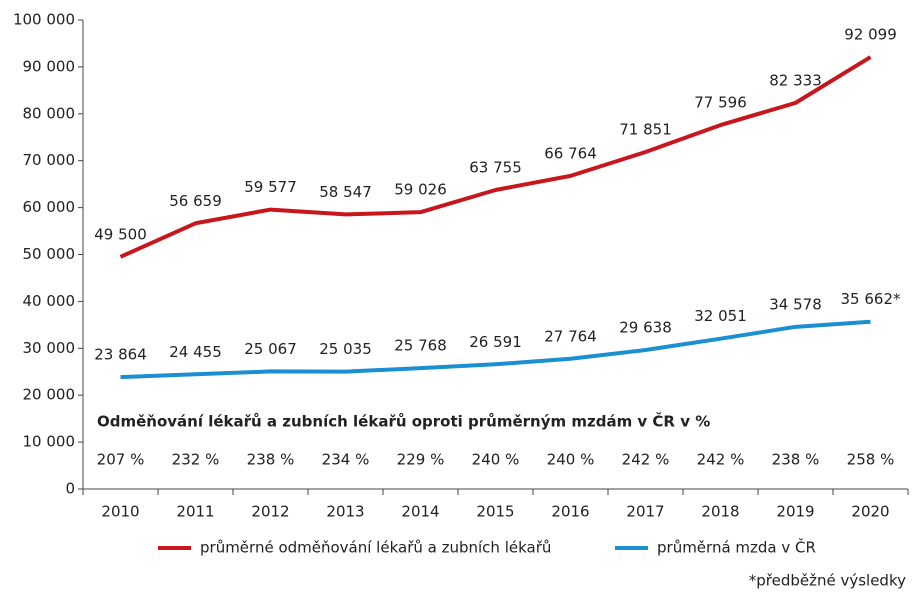 This screenshot has width=912, height=592. I want to click on legend-label: průměrná mzda v ČR, so click(736, 547).